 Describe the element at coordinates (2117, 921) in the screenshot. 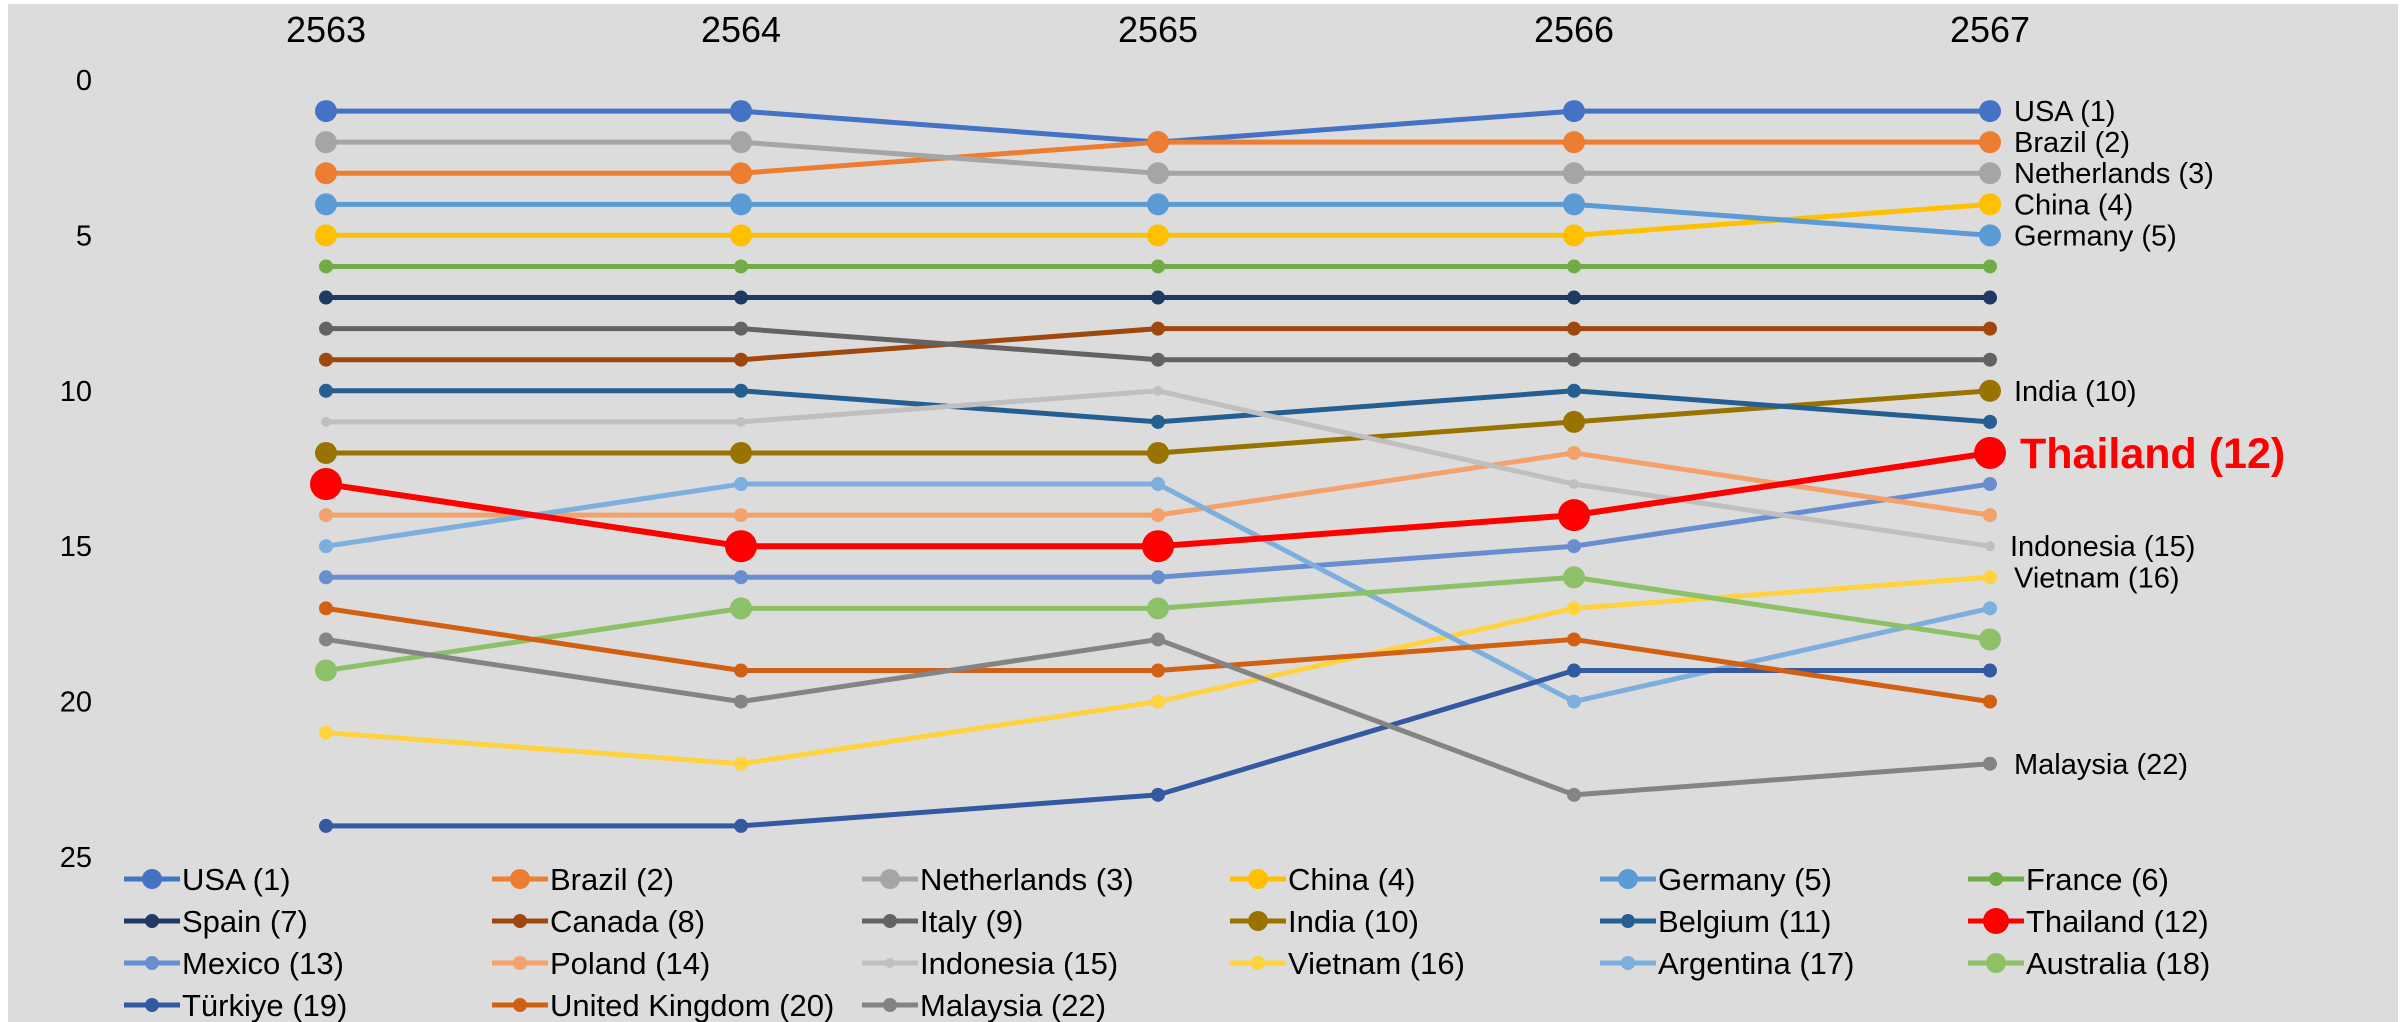

I see `legend-label: Thailand (12)` at that location.